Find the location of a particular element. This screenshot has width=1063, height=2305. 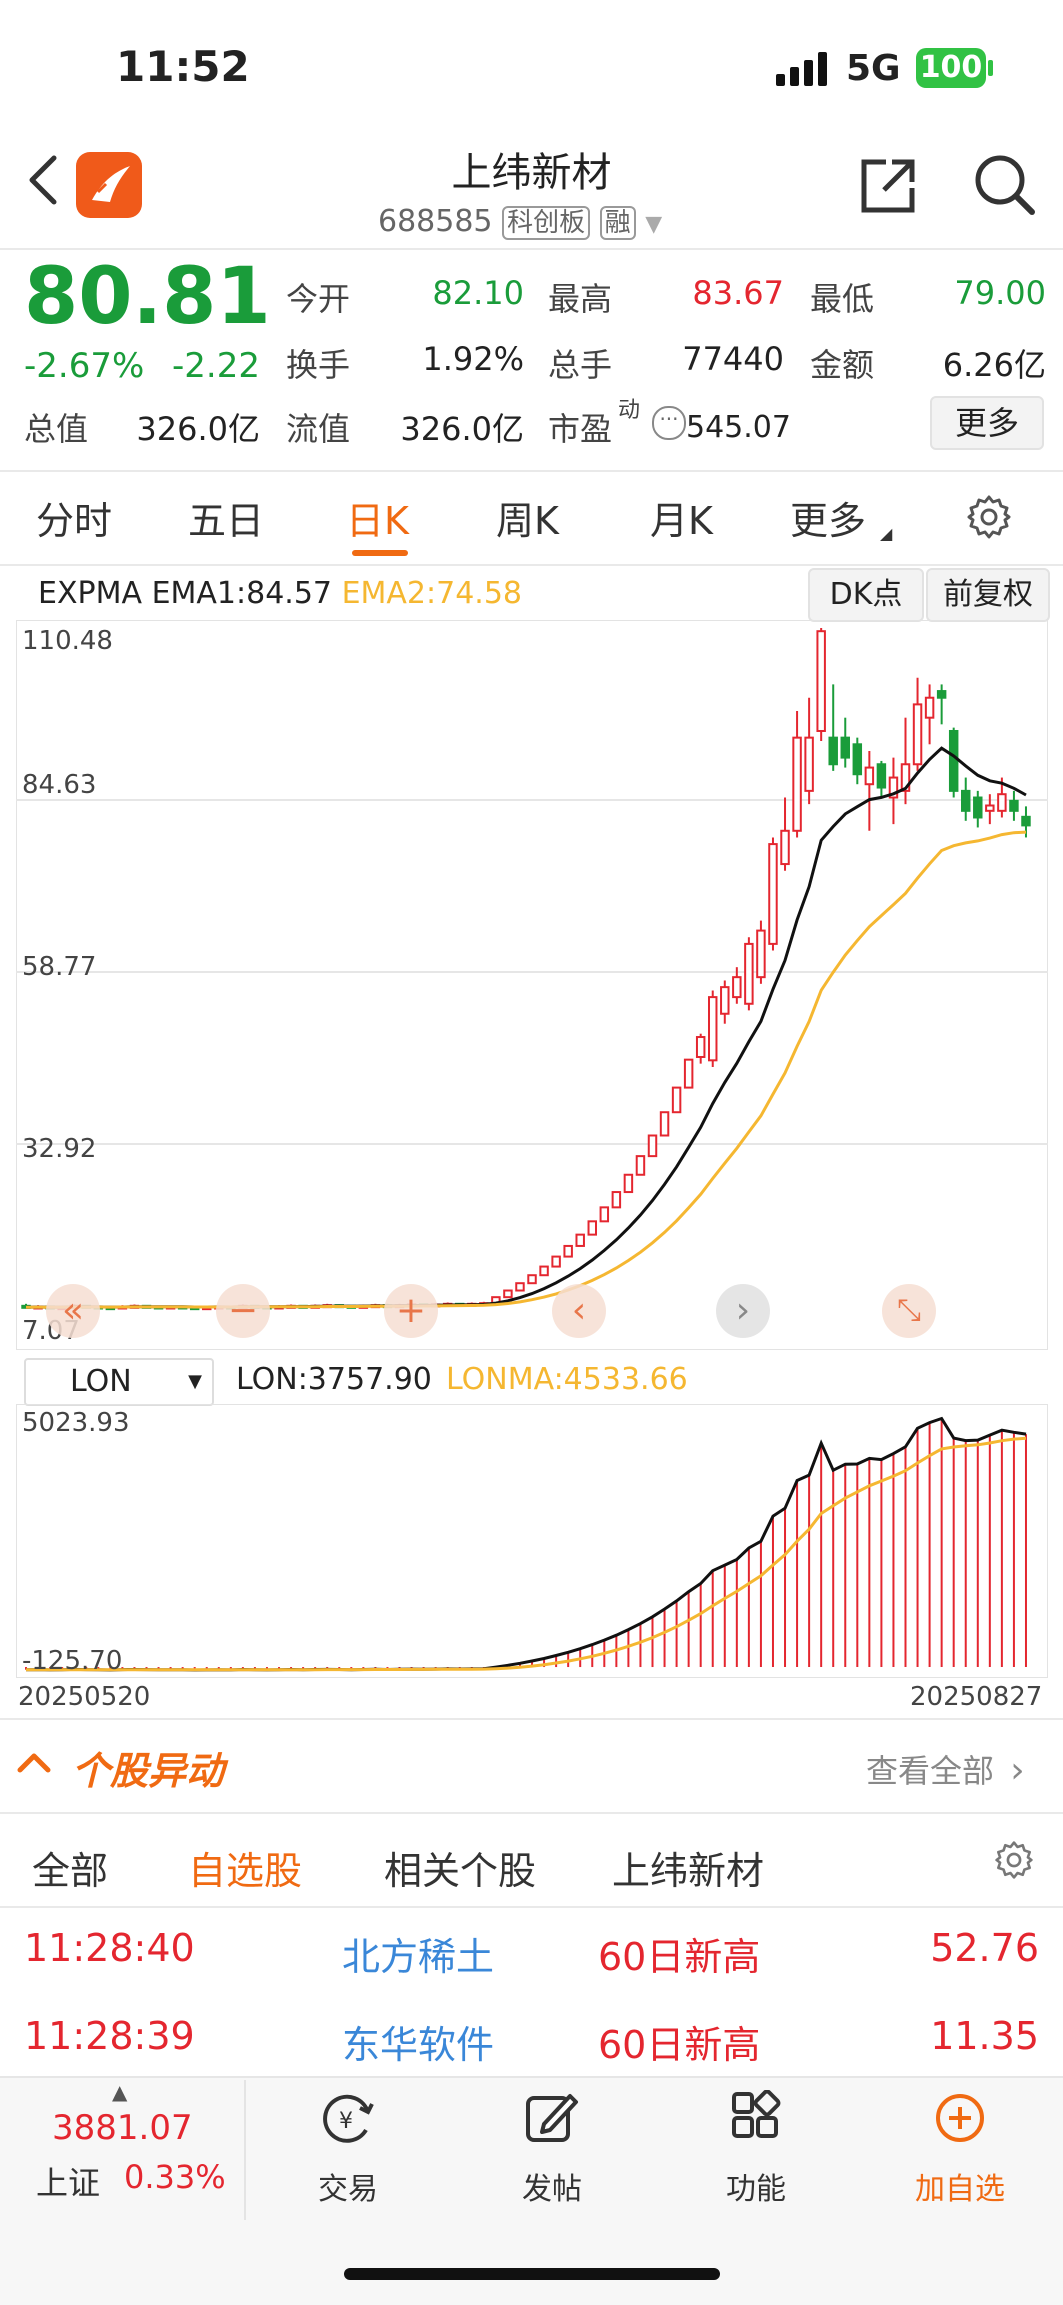

share-icon is located at coordinates (888, 186).